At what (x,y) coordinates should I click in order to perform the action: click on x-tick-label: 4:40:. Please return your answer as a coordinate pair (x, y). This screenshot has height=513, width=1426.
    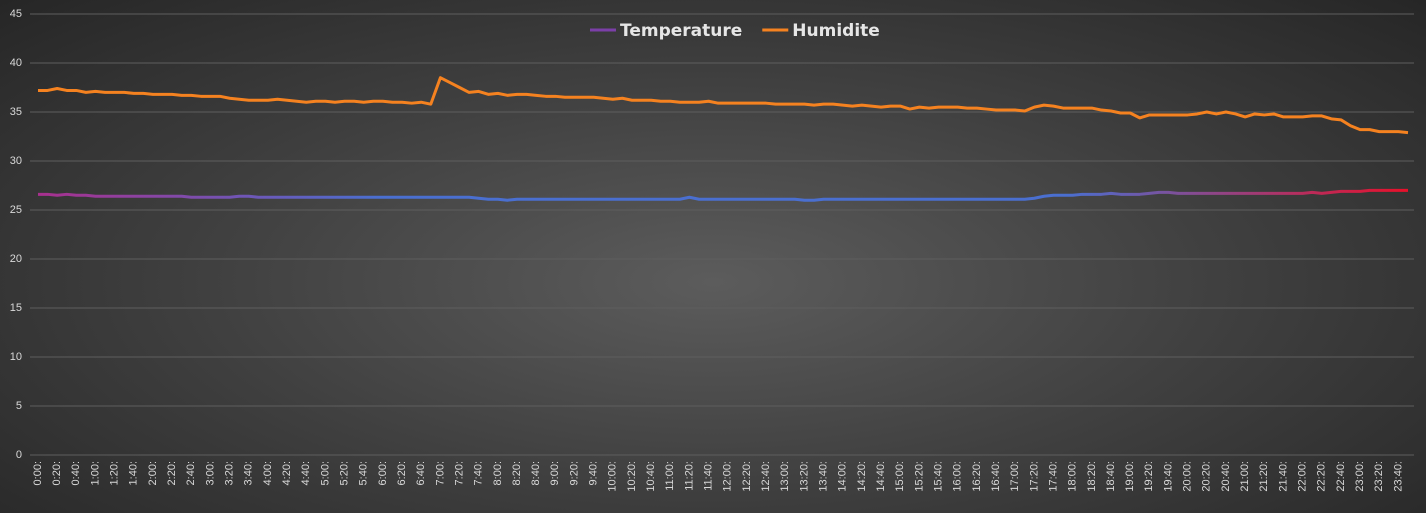
    Looking at the image, I should click on (306, 473).